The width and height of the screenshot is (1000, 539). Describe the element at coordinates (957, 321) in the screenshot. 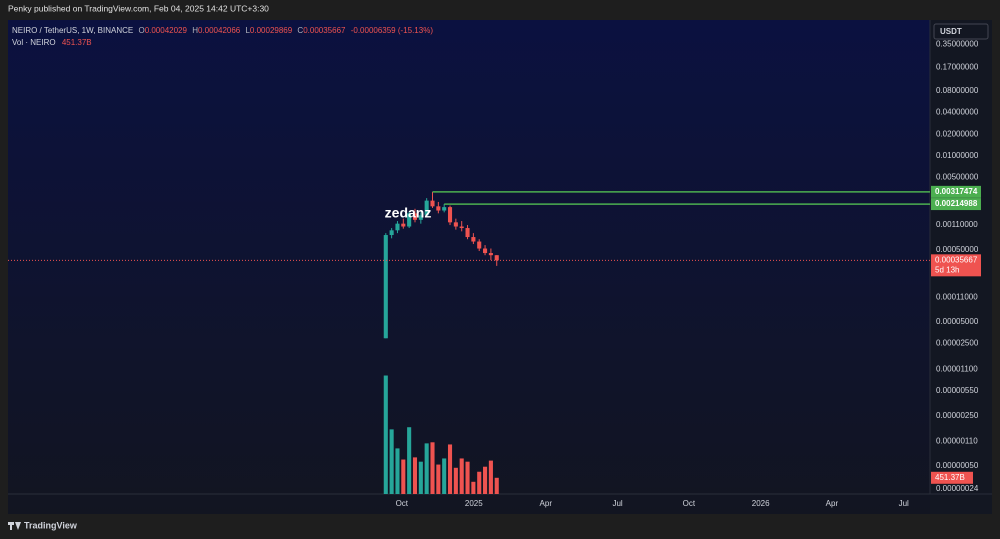

I see `y-tick-label: 0.00005000` at that location.